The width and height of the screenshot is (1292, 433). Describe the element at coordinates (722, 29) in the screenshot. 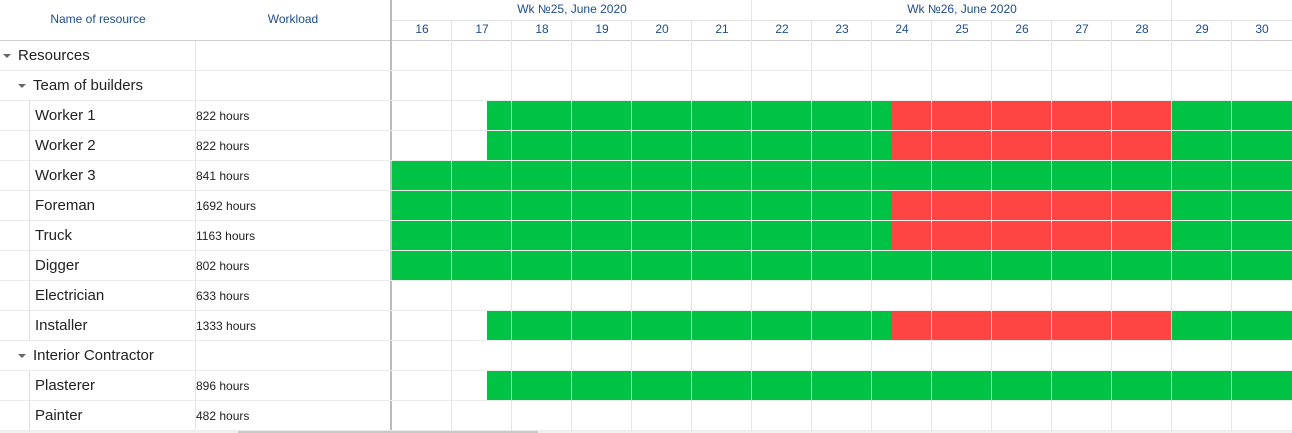

I see `day-label: 21` at that location.